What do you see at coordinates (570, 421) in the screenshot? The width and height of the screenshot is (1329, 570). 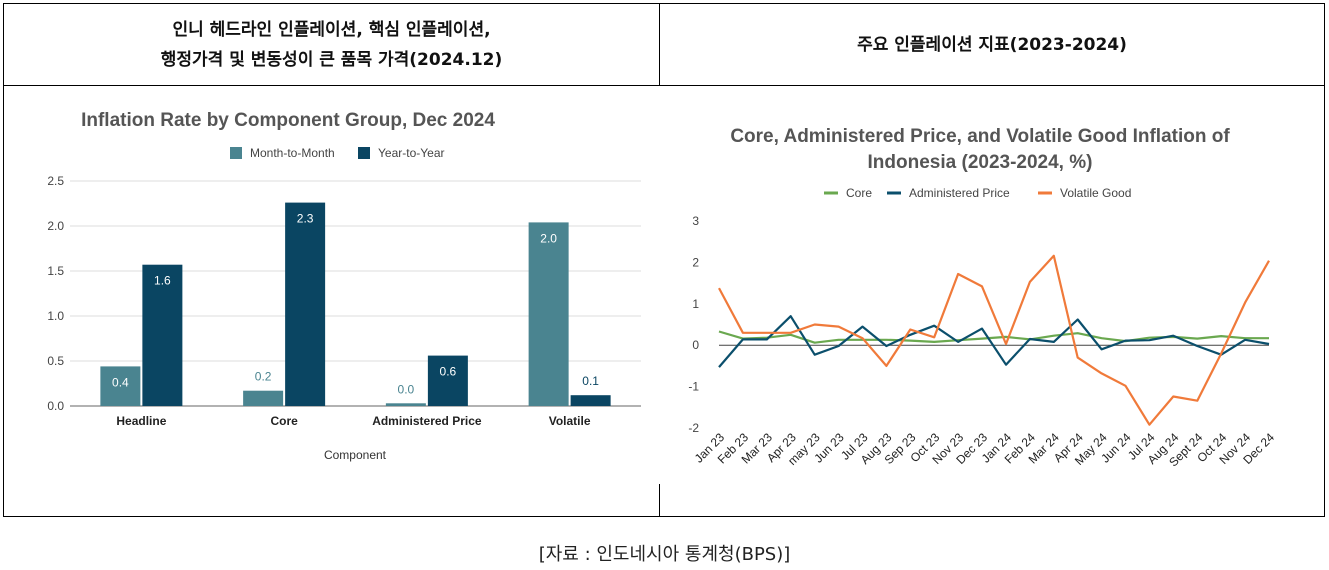 I see `bar-x-tick-label: Volatile` at bounding box center [570, 421].